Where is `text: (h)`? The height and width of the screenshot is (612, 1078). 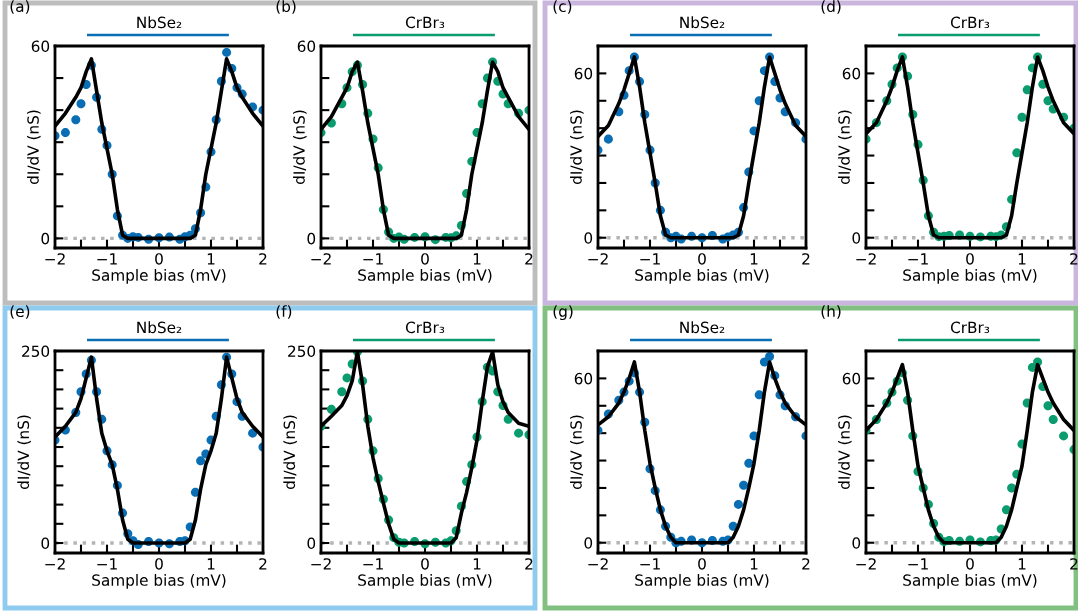 text: (h) is located at coordinates (831, 312).